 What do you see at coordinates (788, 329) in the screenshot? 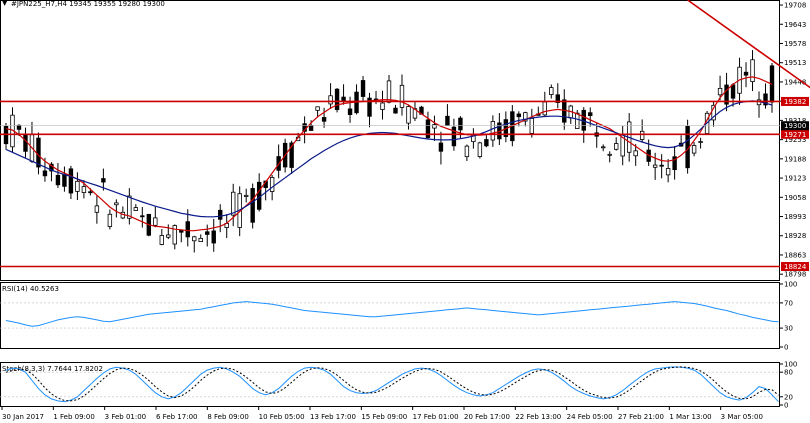
I see `indicator-tick-label: 30` at bounding box center [788, 329].